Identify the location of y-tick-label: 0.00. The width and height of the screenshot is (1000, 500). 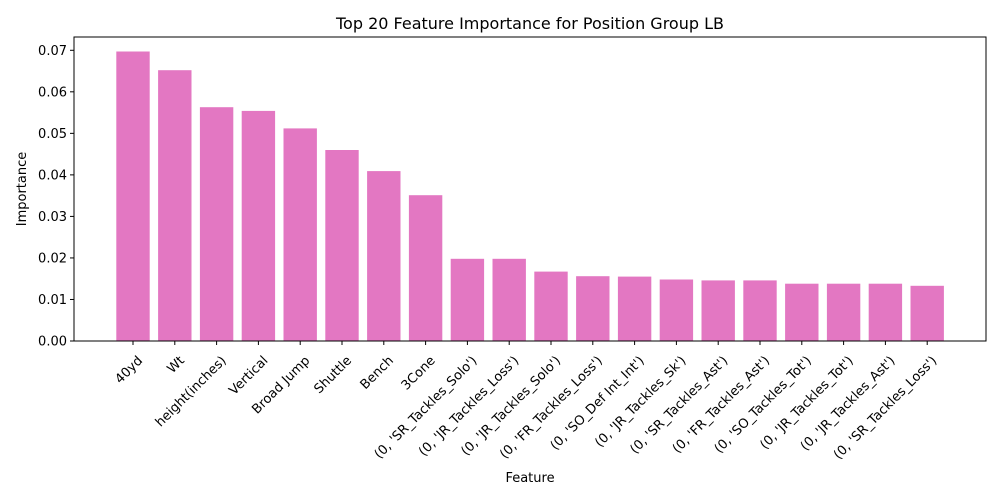
(52, 342).